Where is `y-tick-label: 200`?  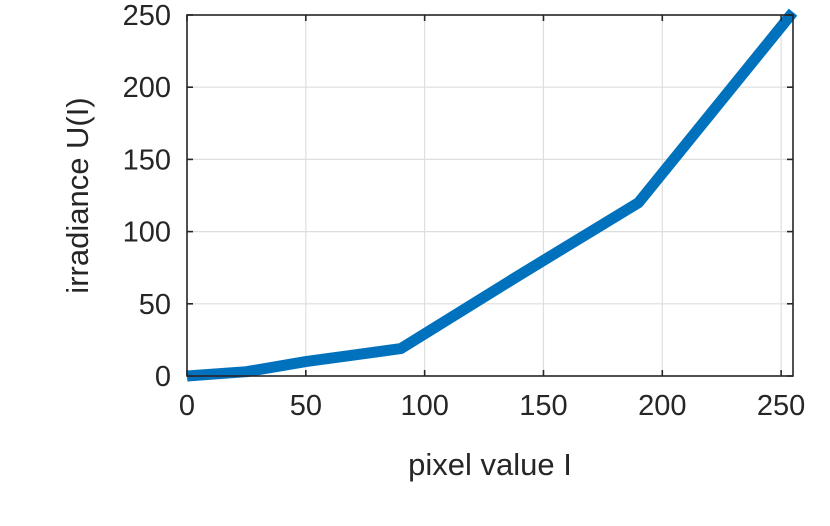
y-tick-label: 200 is located at coordinates (147, 88).